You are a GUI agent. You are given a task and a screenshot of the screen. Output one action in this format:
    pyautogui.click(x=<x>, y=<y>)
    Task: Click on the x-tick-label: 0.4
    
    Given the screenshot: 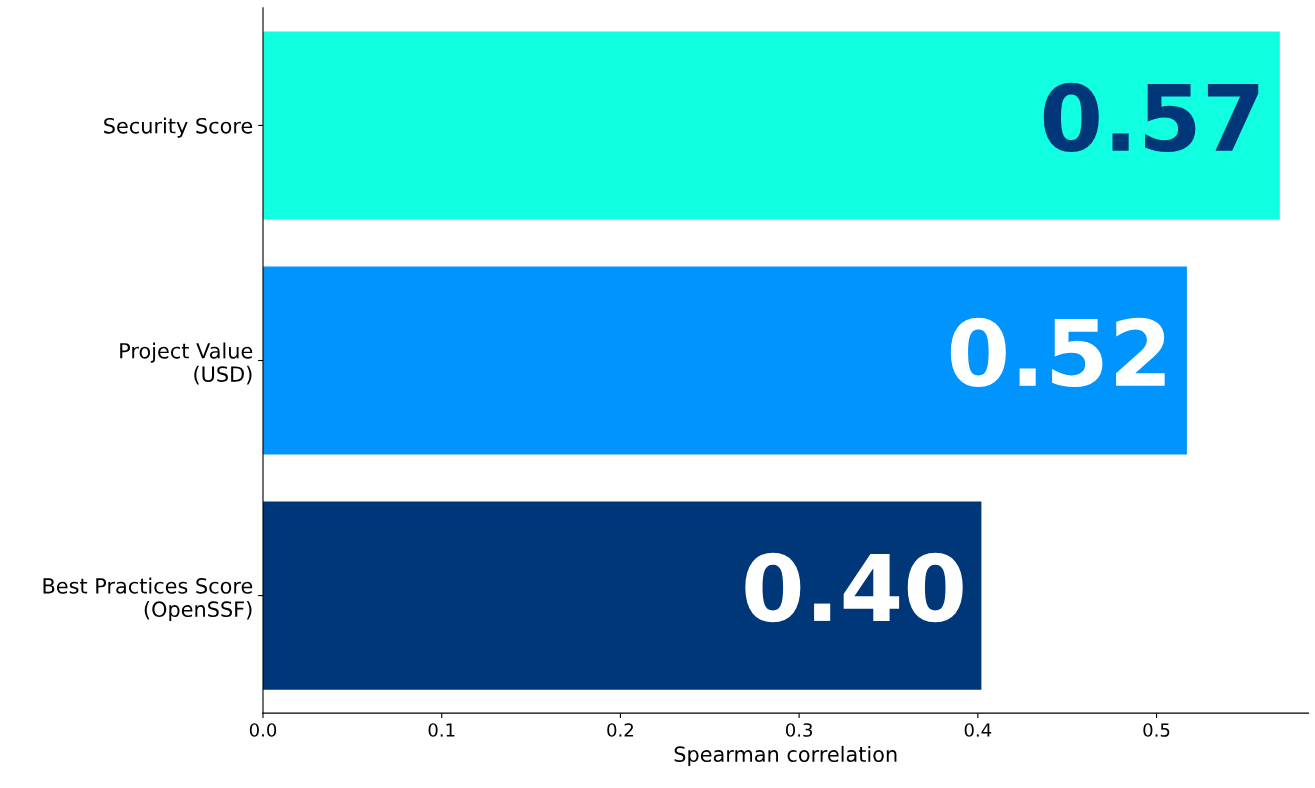 What is the action you would take?
    pyautogui.click(x=978, y=730)
    